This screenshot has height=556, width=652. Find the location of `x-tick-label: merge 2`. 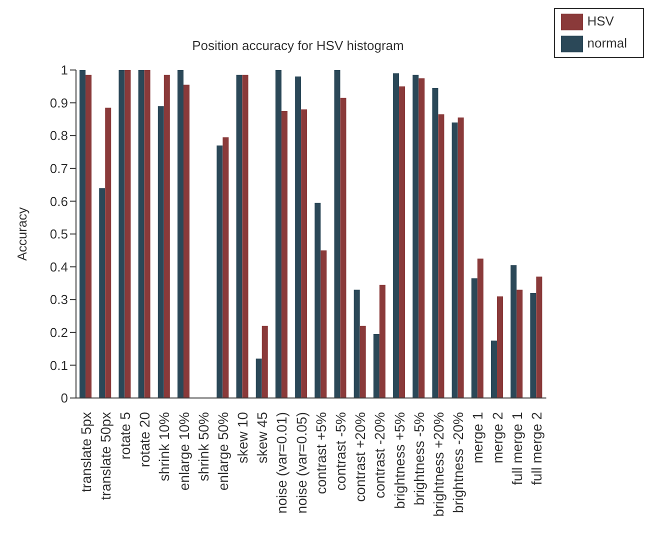

x-tick-label: merge 2 is located at coordinates (497, 438).